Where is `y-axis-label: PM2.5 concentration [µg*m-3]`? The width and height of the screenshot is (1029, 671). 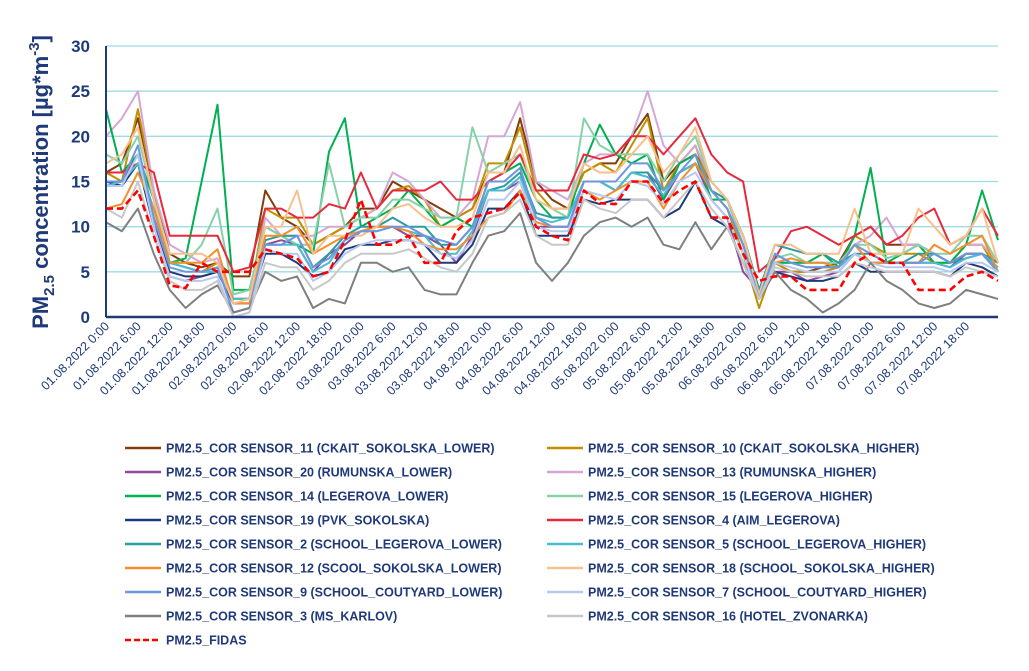
y-axis-label: PM2.5 concentration [µg*m-3] is located at coordinates (42, 182).